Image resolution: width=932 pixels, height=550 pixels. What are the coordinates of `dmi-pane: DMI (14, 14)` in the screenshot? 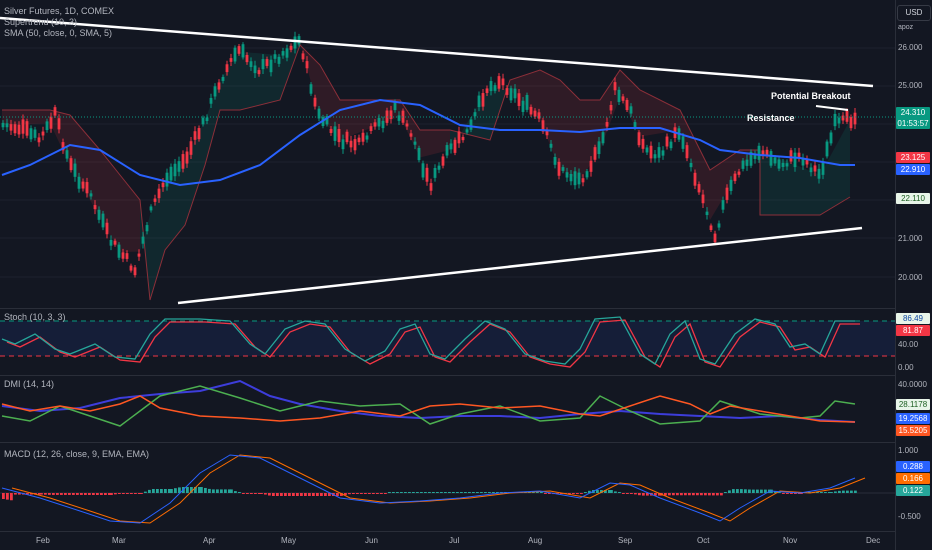 It's located at (447, 409).